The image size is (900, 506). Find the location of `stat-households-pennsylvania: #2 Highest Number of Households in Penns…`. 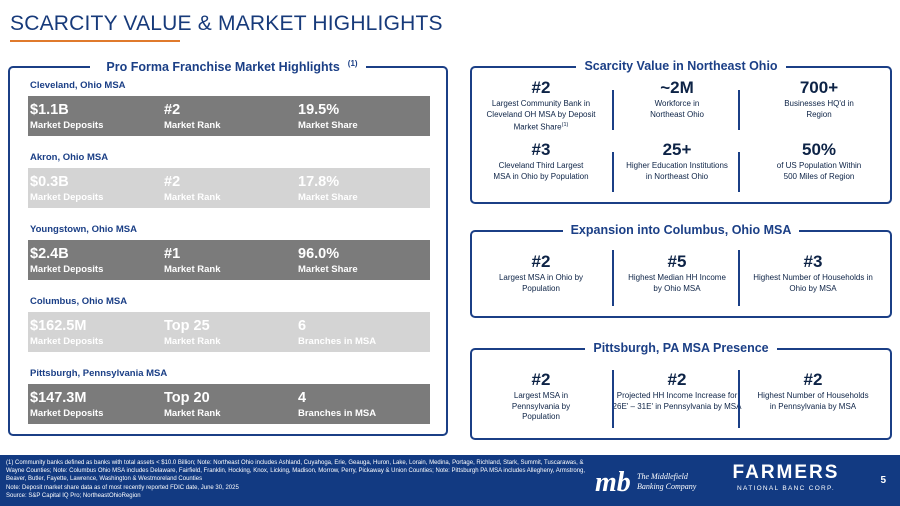

stat-households-pennsylvania: #2 Highest Number of Households in Penns… is located at coordinates (813, 390).